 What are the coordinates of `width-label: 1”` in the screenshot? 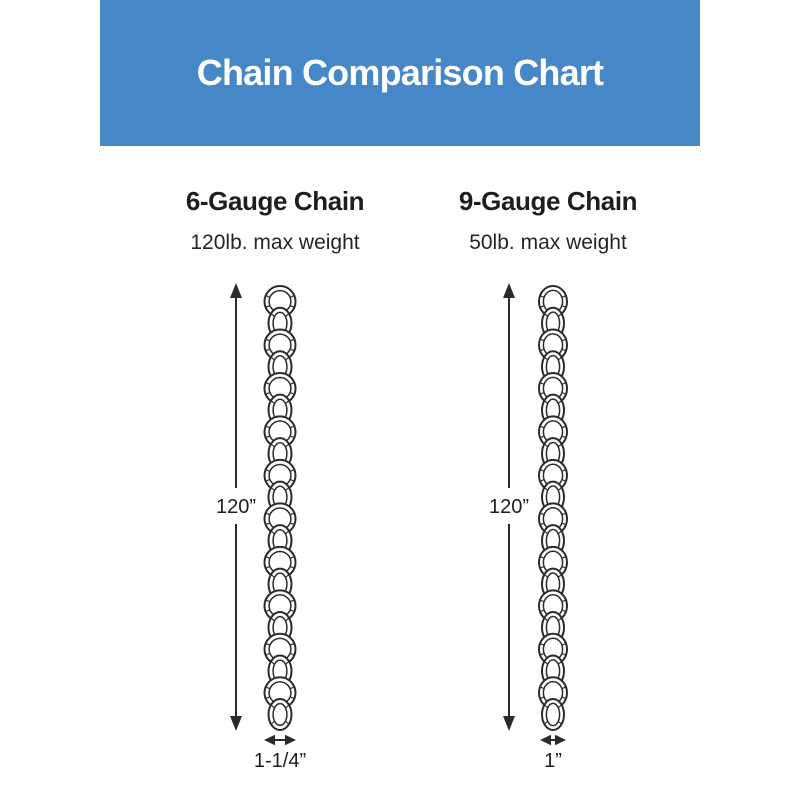 It's located at (553, 761).